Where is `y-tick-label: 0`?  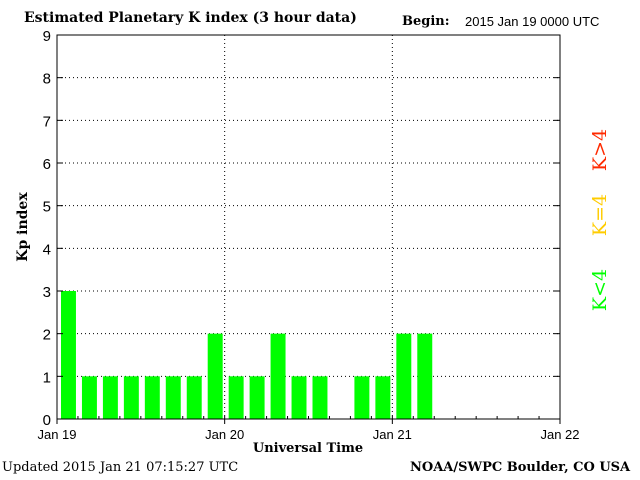
y-tick-label: 0 is located at coordinates (47, 420).